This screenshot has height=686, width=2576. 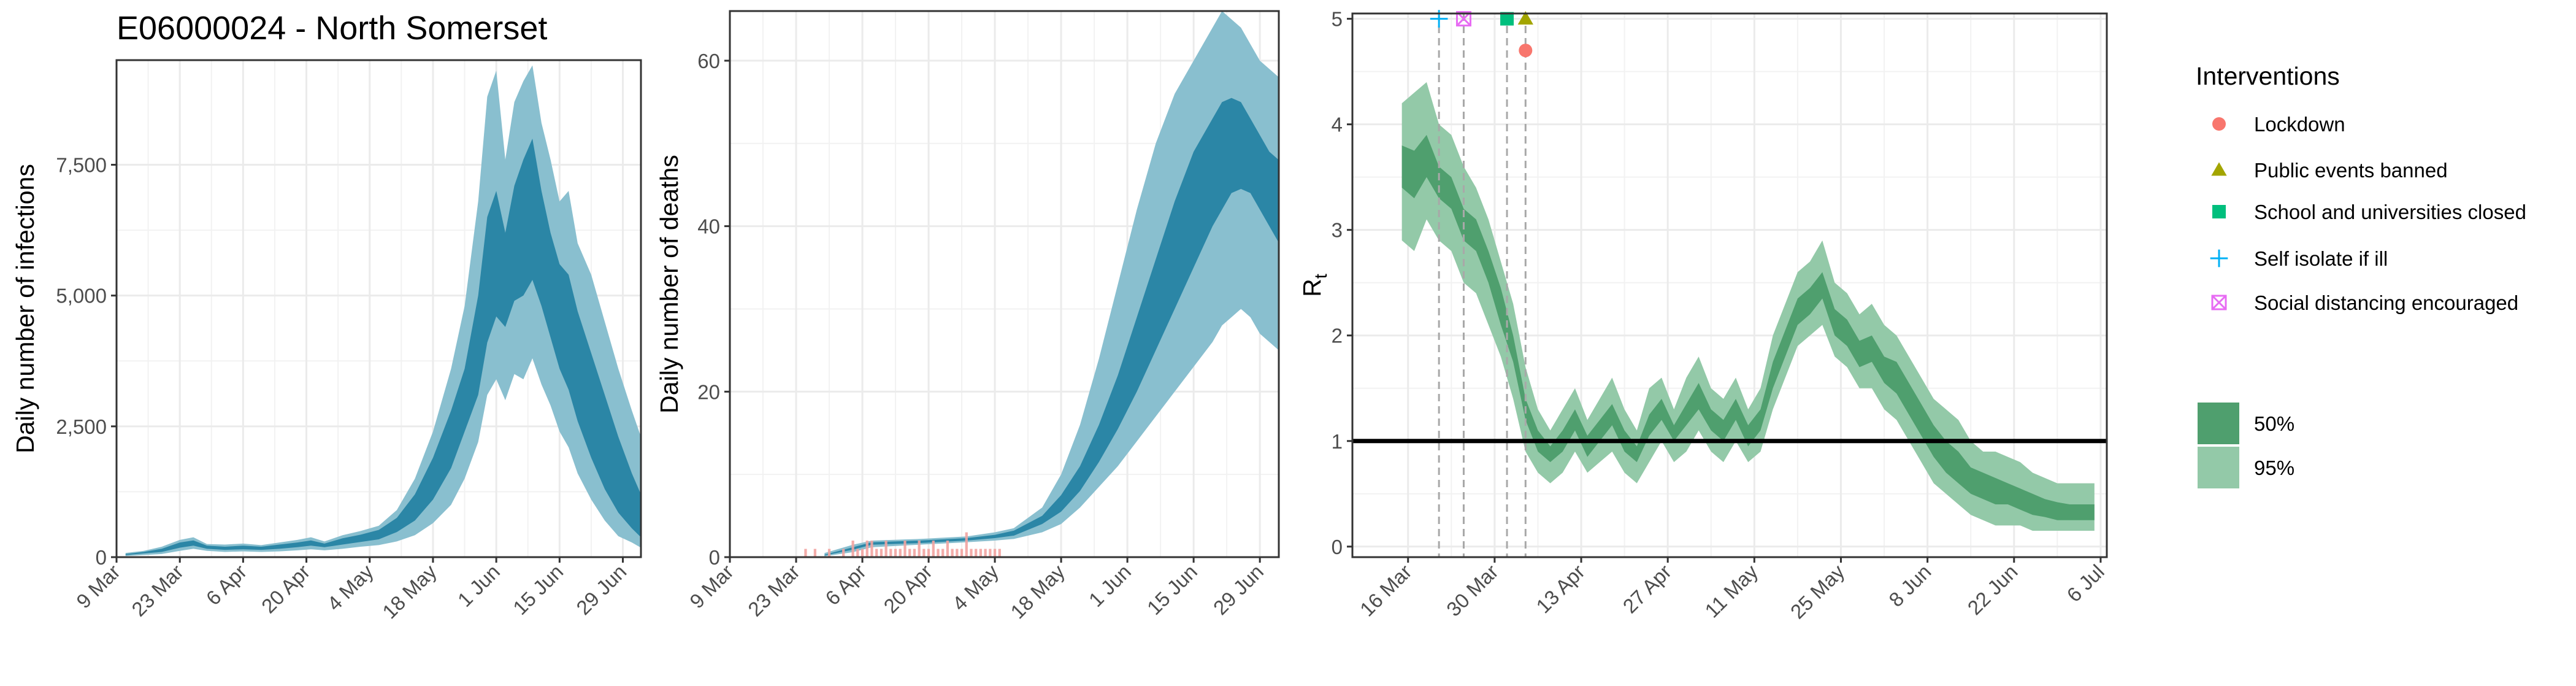 What do you see at coordinates (2321, 258) in the screenshot?
I see `legend-item-label: Self isolate if ill` at bounding box center [2321, 258].